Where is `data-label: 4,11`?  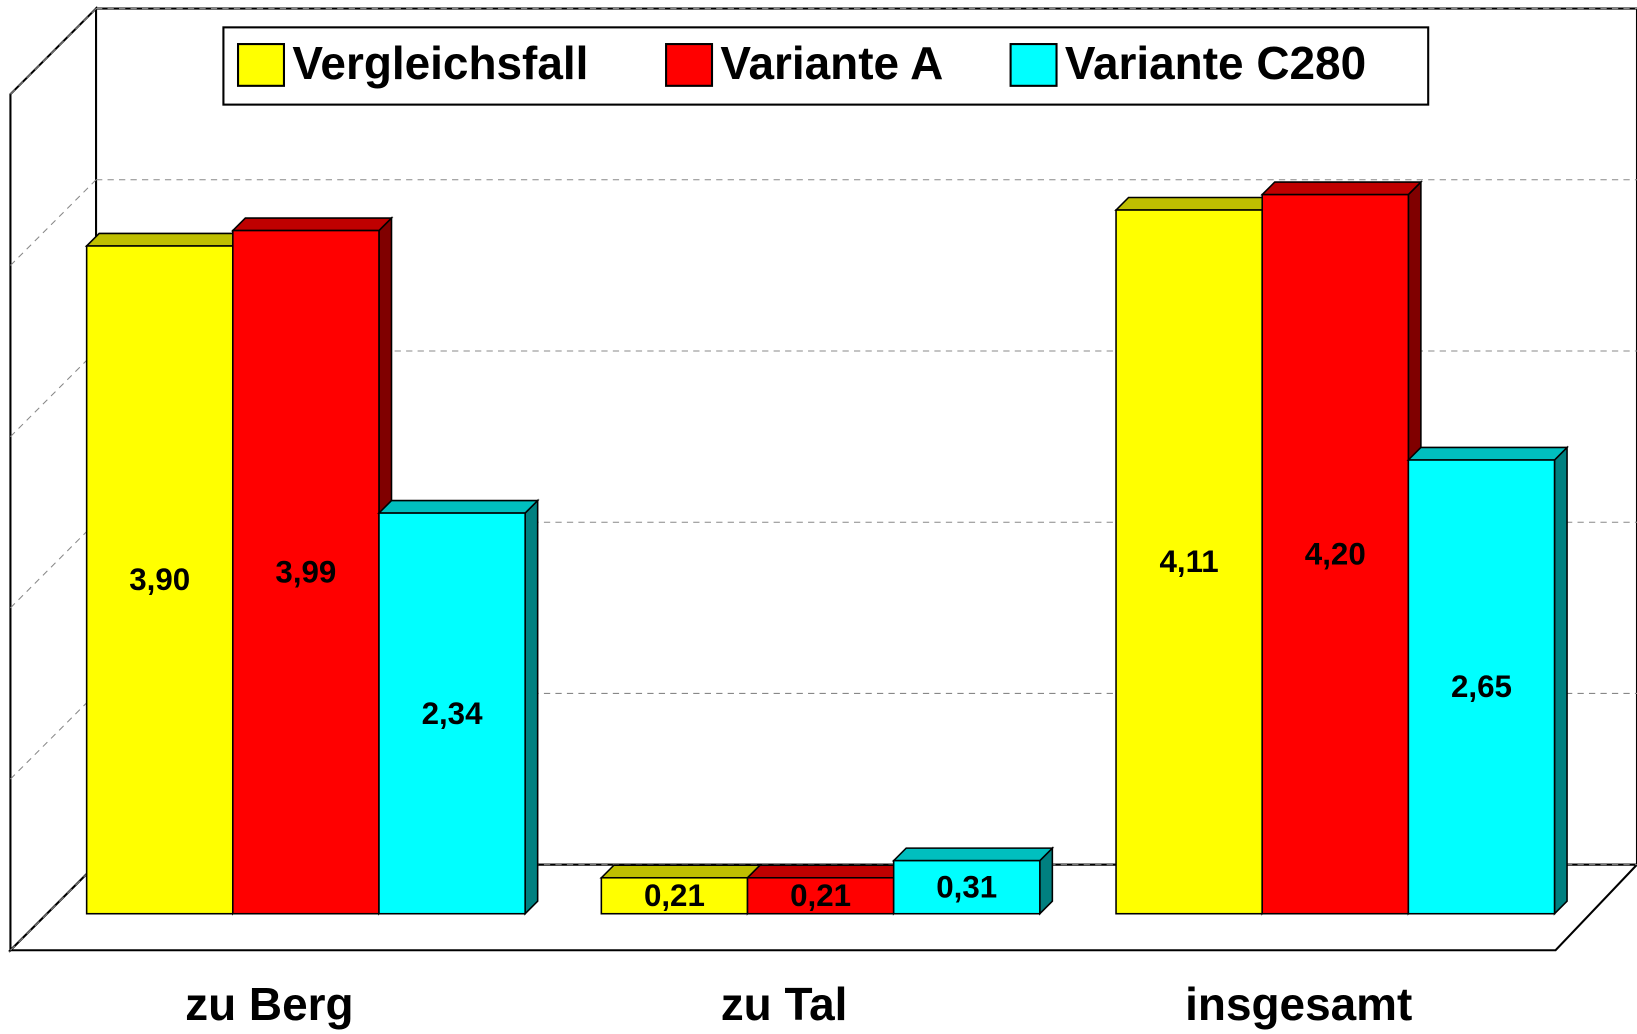
data-label: 4,11 is located at coordinates (1189, 561).